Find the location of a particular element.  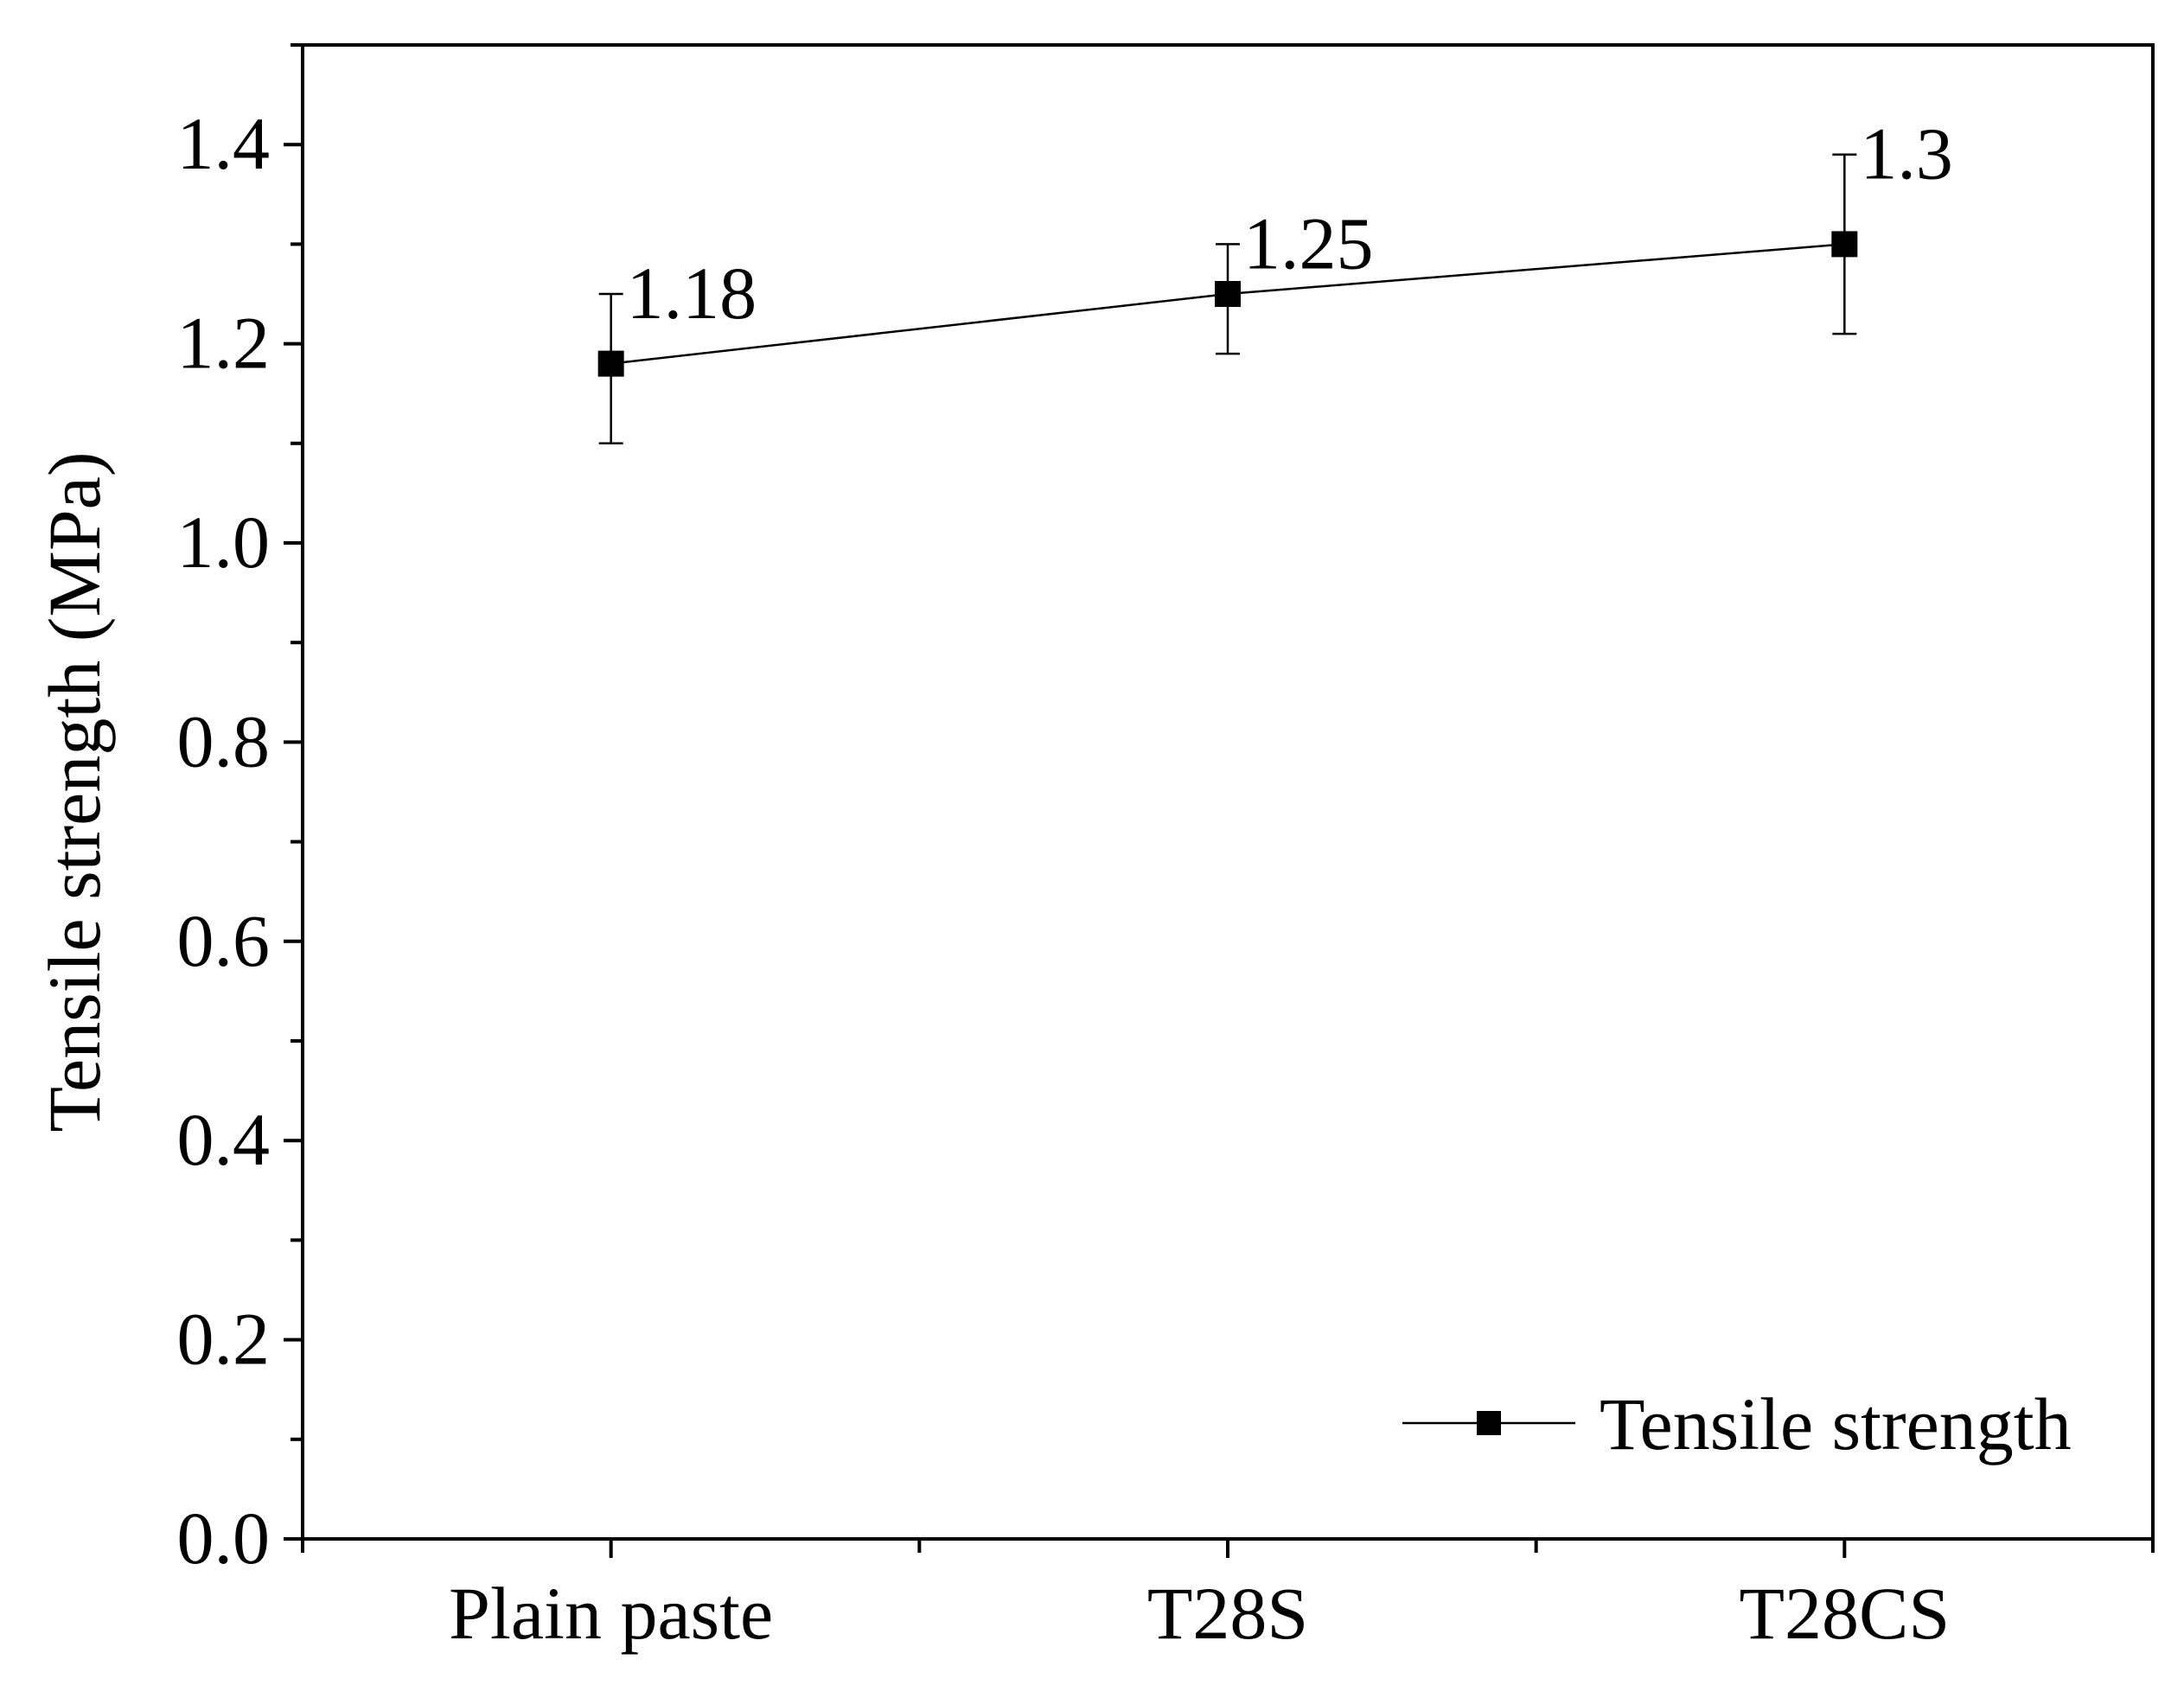

y-axis-title: Tensile strength (MPa) is located at coordinates (75, 792).